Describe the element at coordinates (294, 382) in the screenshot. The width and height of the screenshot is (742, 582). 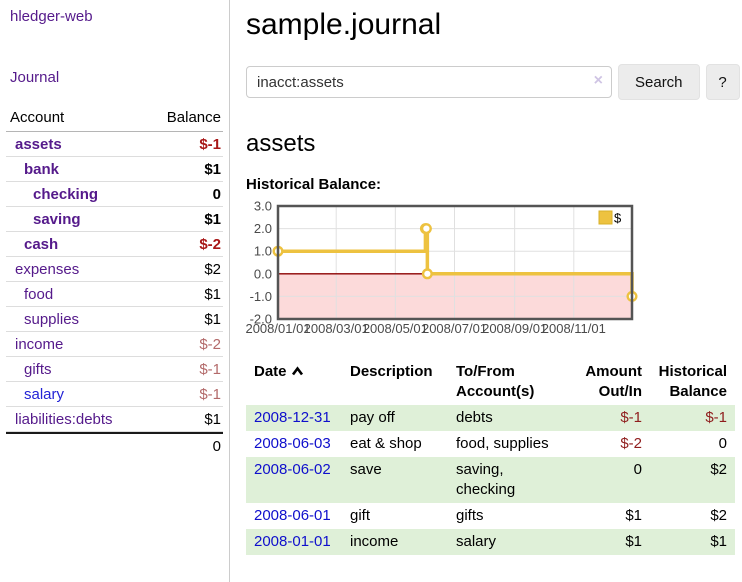
I see `column-header-date: Date` at that location.